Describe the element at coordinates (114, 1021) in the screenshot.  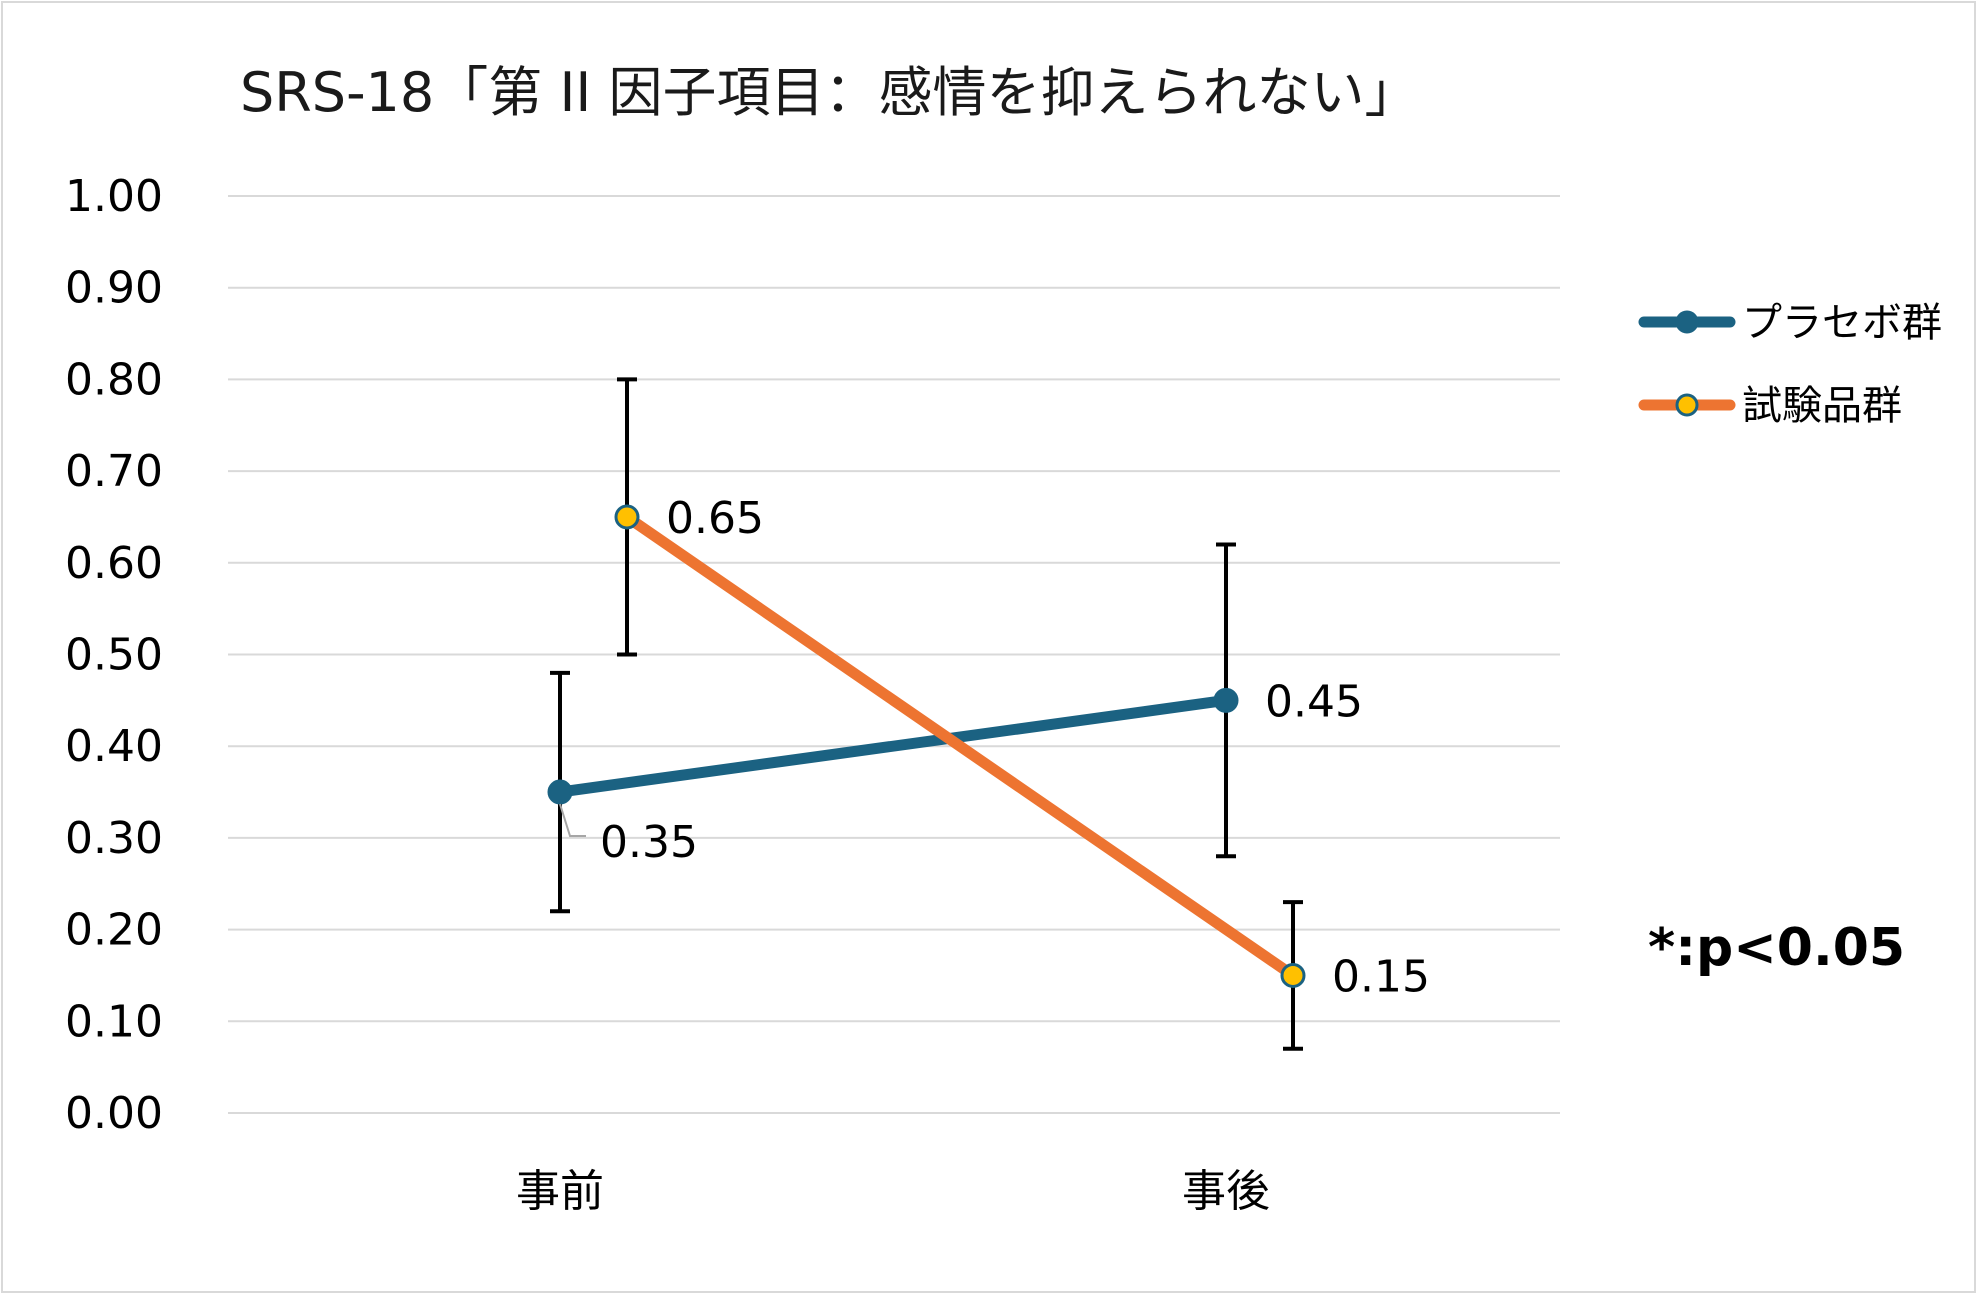
I see `y-tick-label: 0.10` at that location.